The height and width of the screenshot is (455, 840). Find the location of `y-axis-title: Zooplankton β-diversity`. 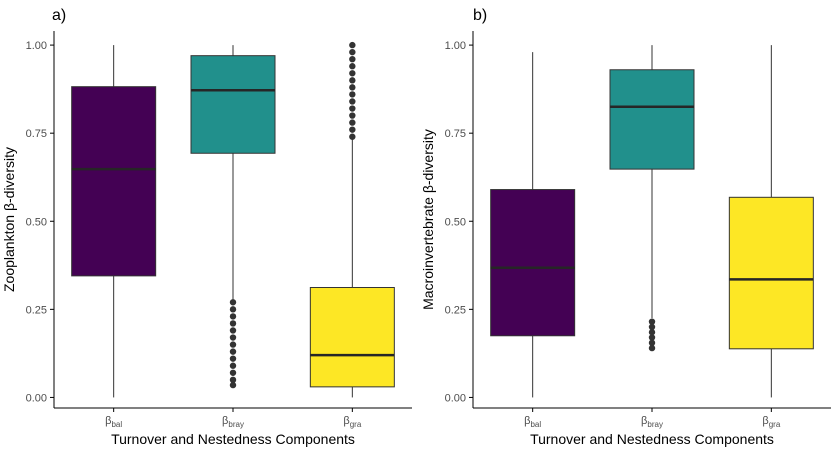

y-axis-title: Zooplankton β-diversity is located at coordinates (9, 219).